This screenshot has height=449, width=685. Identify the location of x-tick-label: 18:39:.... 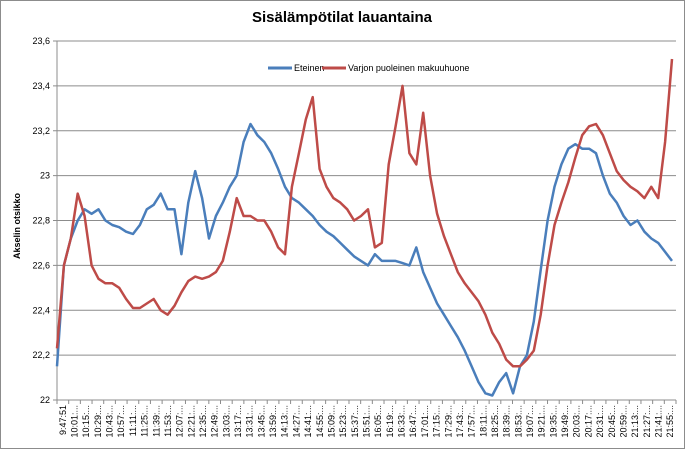
(507, 421).